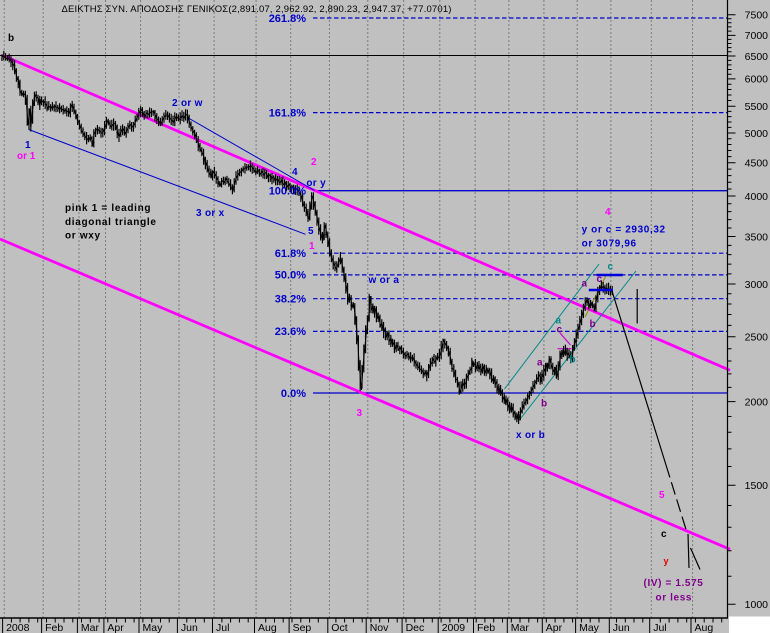  I want to click on svg-text: or wxy, so click(83, 236).